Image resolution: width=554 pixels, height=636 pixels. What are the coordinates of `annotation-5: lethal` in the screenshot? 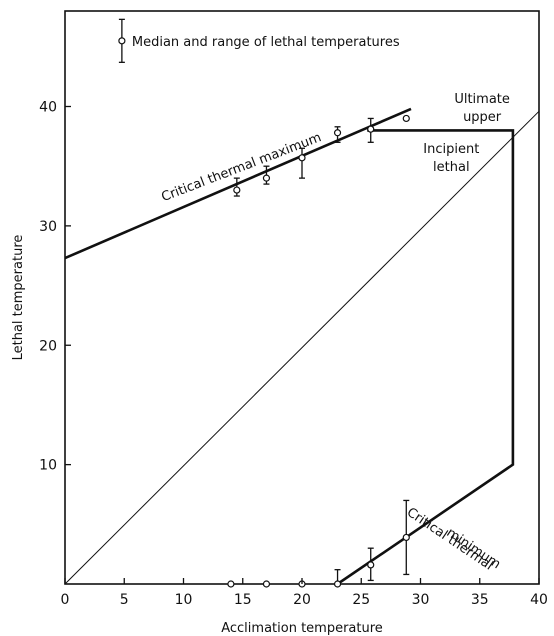 It's located at (451, 167).